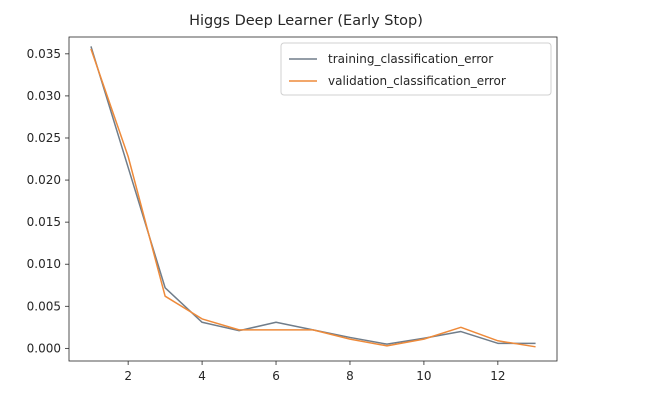 The width and height of the screenshot is (657, 415). Describe the element at coordinates (44, 348) in the screenshot. I see `y-tick-label: 0.000` at that location.